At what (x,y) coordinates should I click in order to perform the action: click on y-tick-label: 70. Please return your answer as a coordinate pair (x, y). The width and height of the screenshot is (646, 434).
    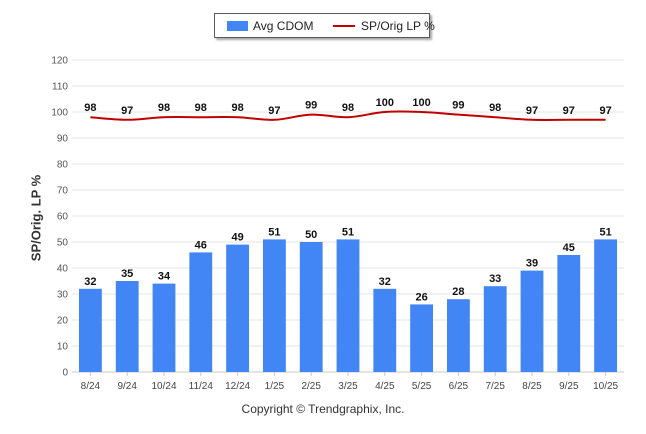
    Looking at the image, I should click on (63, 191).